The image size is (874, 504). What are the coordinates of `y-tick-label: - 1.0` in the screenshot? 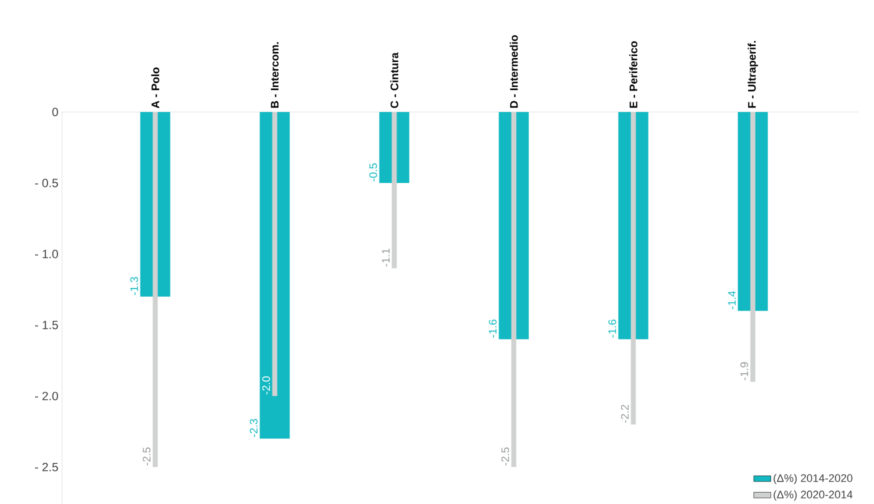 It's located at (46, 254).